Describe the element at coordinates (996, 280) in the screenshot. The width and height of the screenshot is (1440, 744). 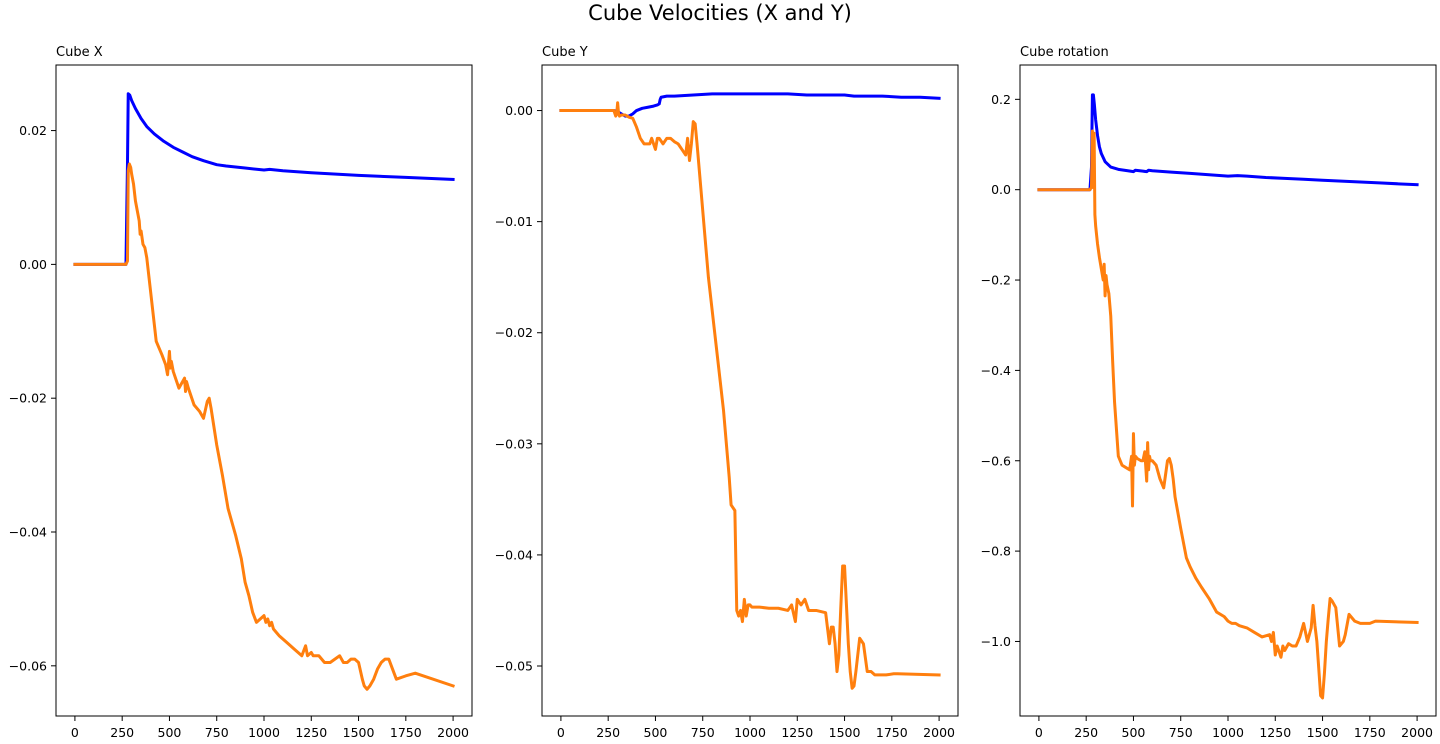
I see `y-tick-label: −0.2` at that location.